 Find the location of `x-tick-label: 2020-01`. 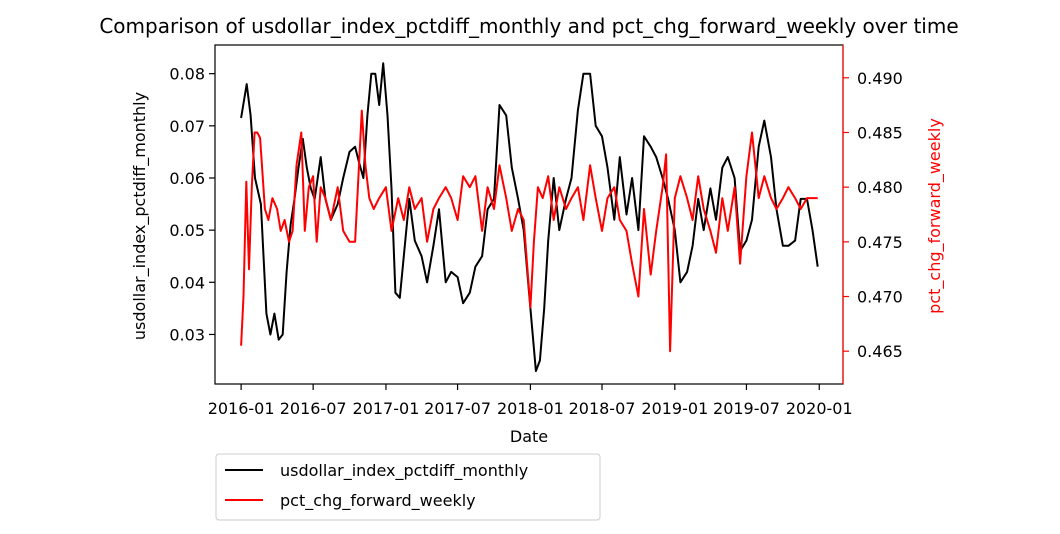

x-tick-label: 2020-01 is located at coordinates (819, 408).